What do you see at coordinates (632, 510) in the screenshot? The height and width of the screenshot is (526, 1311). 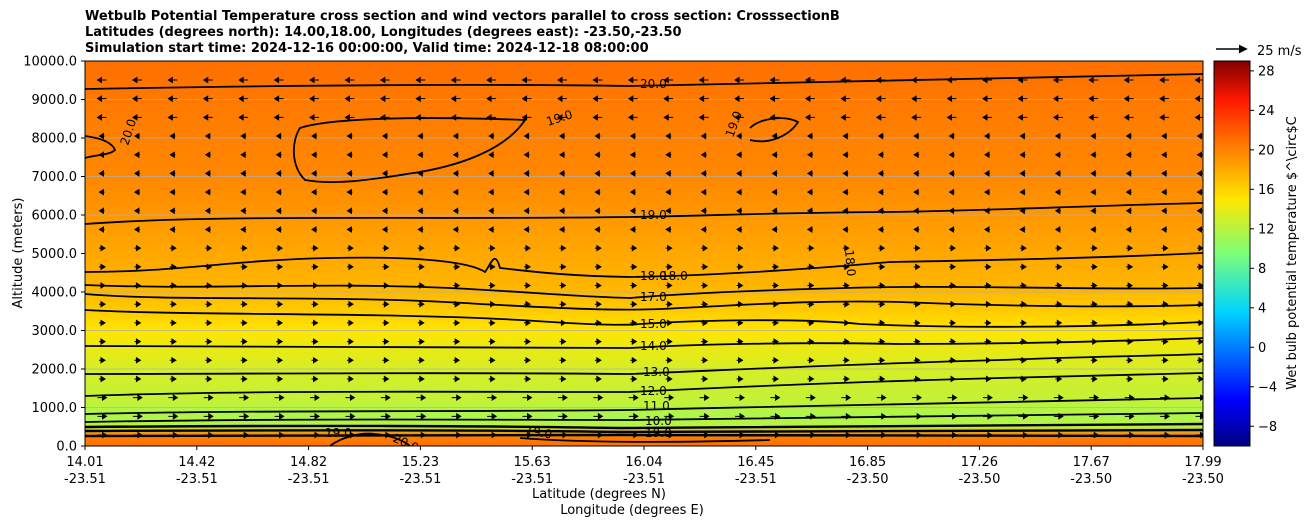 I see `x-axis-label-lon: Longitude (degrees E)` at bounding box center [632, 510].